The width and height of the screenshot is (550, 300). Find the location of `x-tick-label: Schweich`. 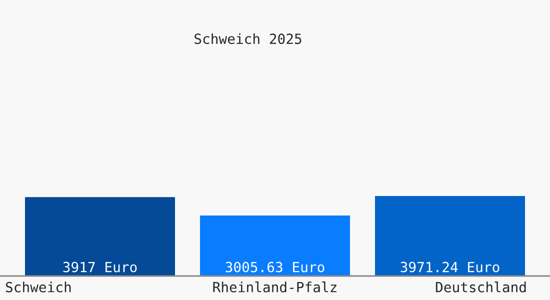

x-tick-label: Schweich is located at coordinates (38, 287).